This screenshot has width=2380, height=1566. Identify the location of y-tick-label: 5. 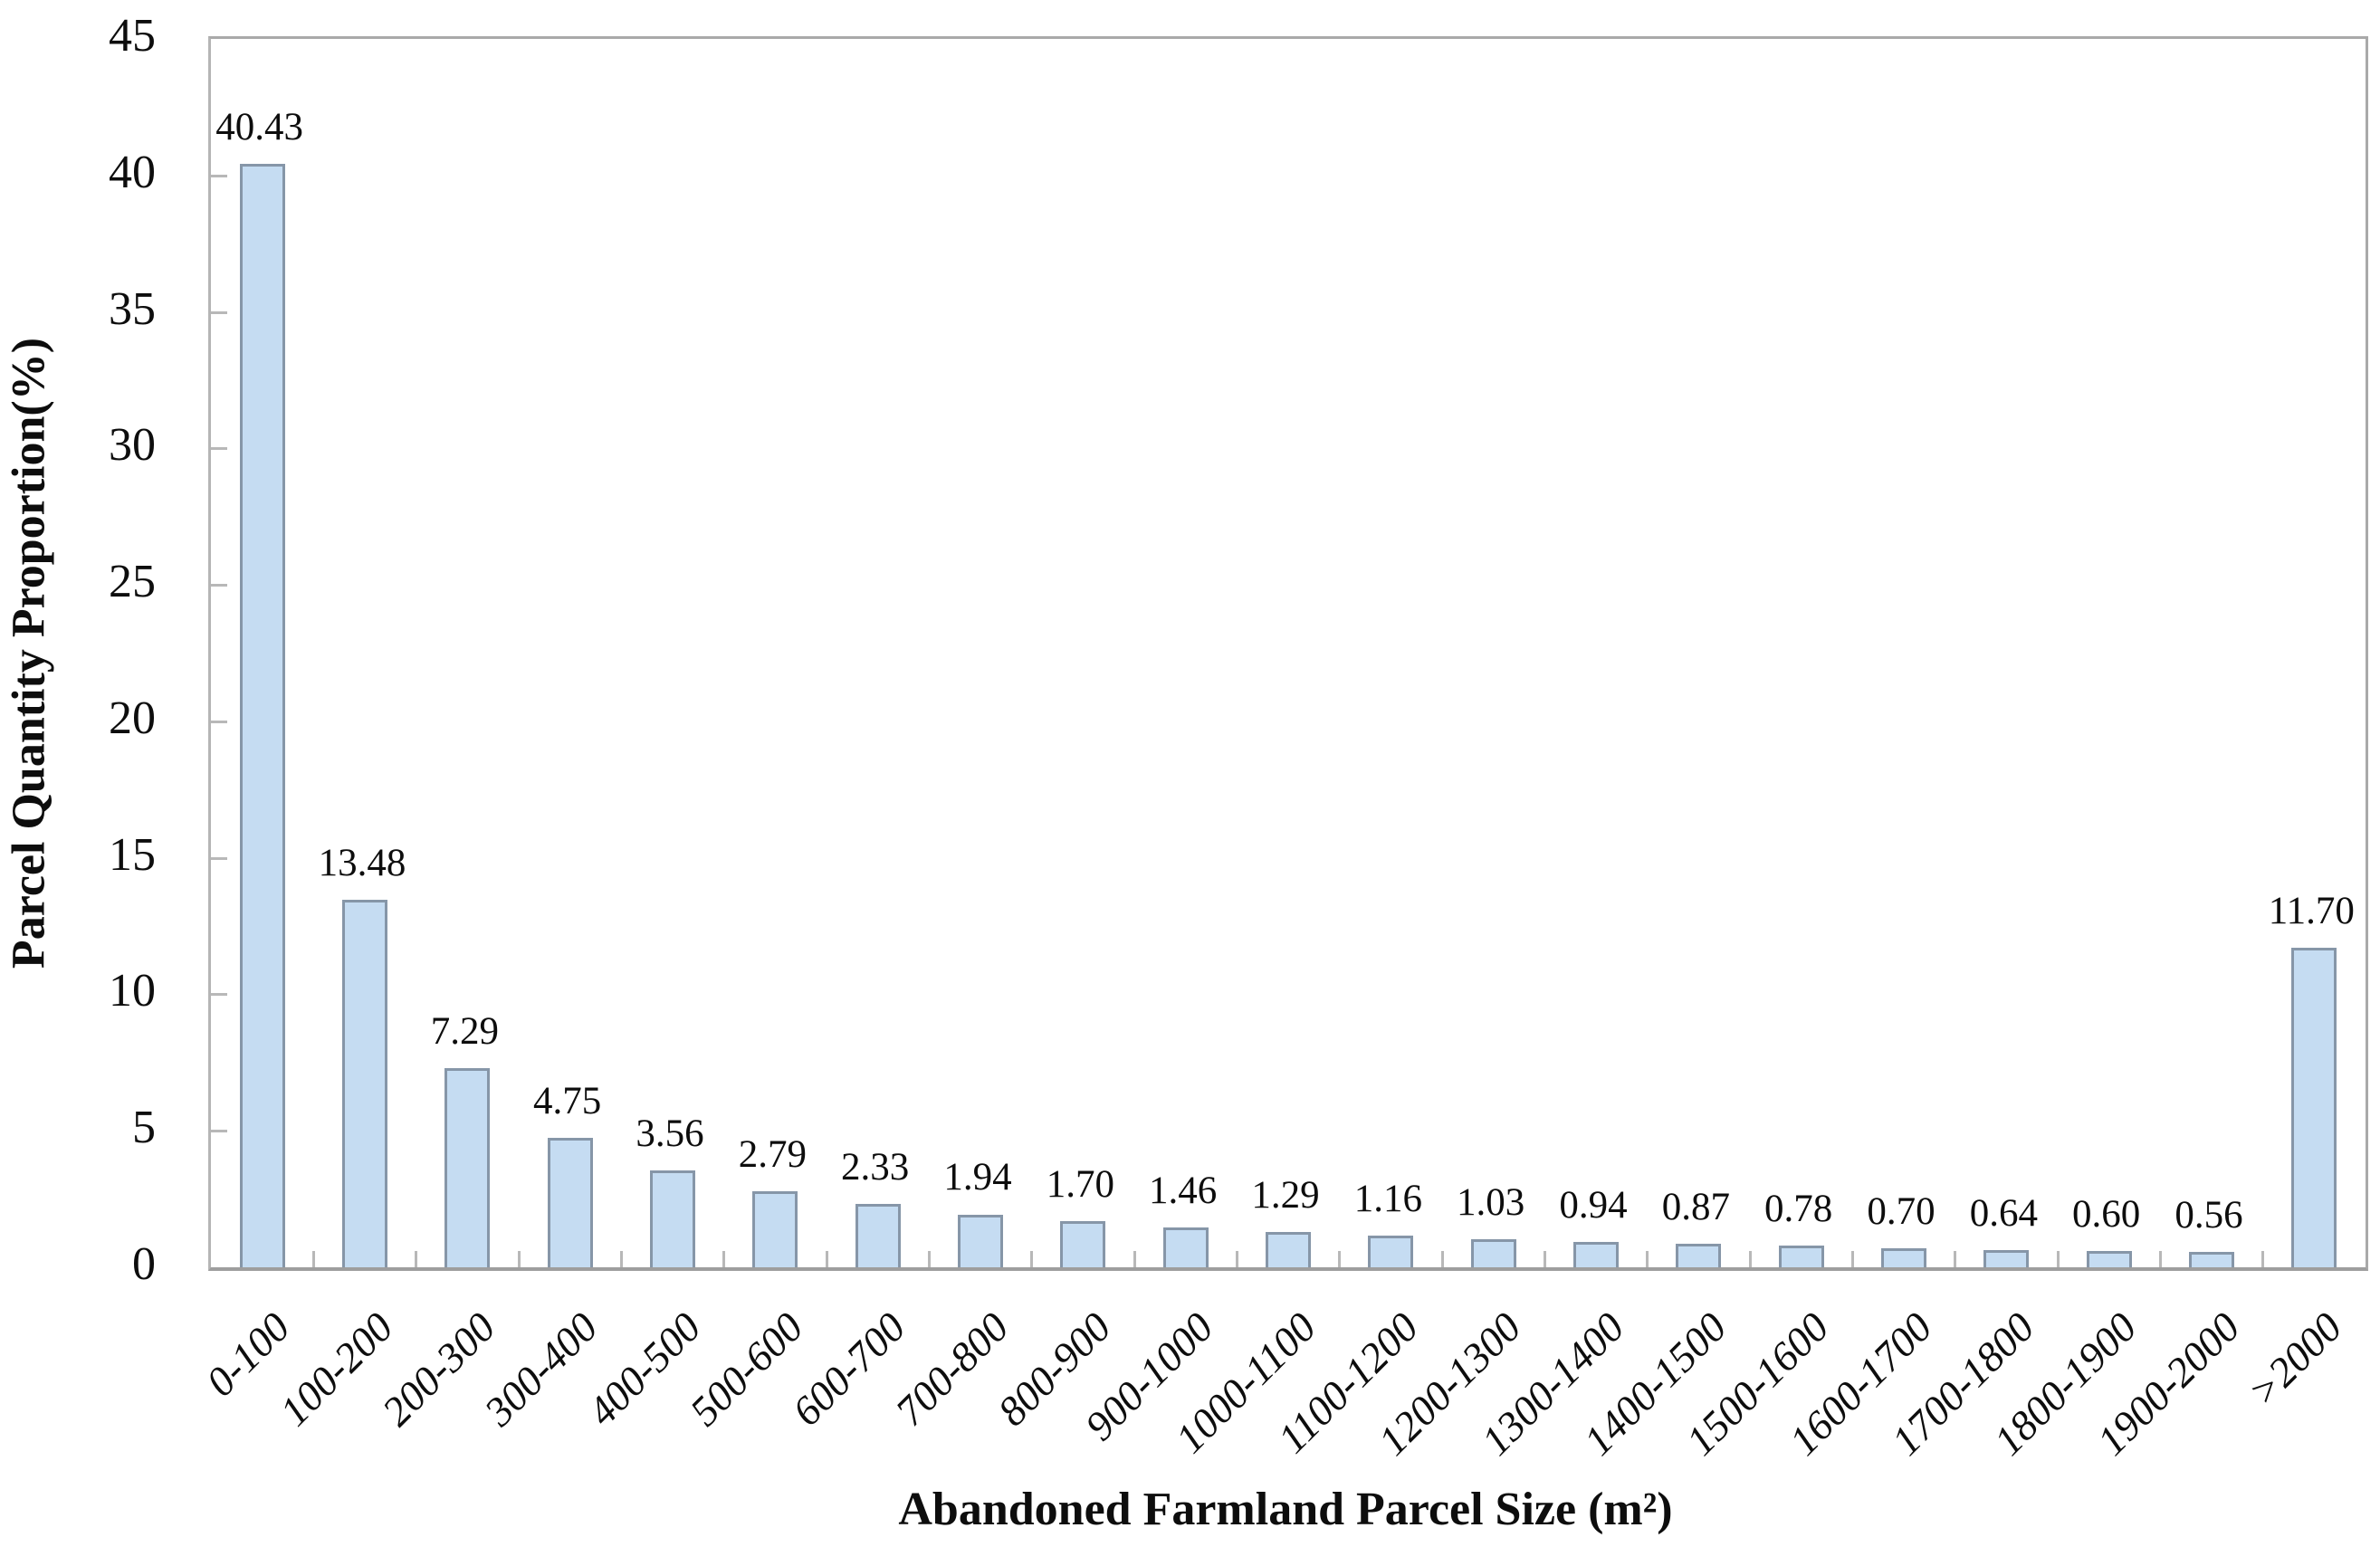
(144, 1128).